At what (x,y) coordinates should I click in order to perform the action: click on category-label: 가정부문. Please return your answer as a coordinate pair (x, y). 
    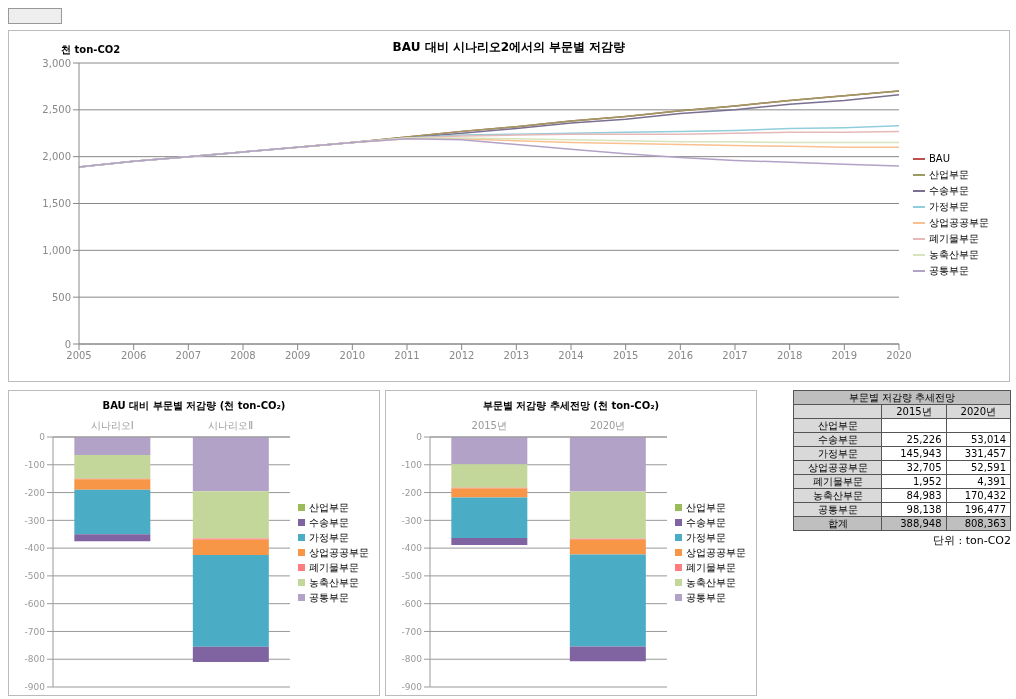
    Looking at the image, I should click on (837, 453).